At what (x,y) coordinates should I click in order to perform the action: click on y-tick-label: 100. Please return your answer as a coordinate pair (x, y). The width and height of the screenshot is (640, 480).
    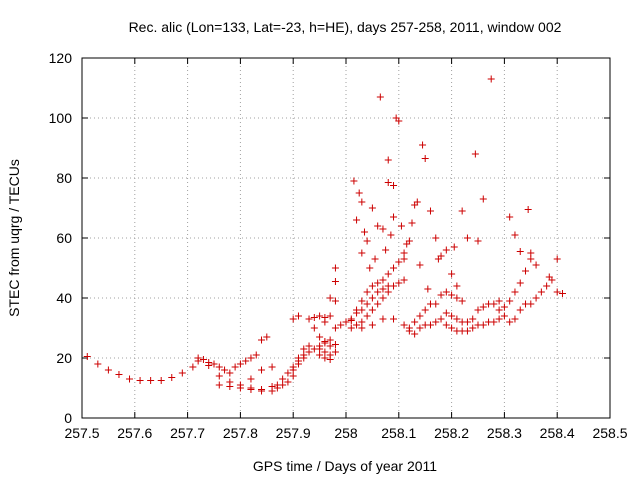
    Looking at the image, I should click on (61, 118).